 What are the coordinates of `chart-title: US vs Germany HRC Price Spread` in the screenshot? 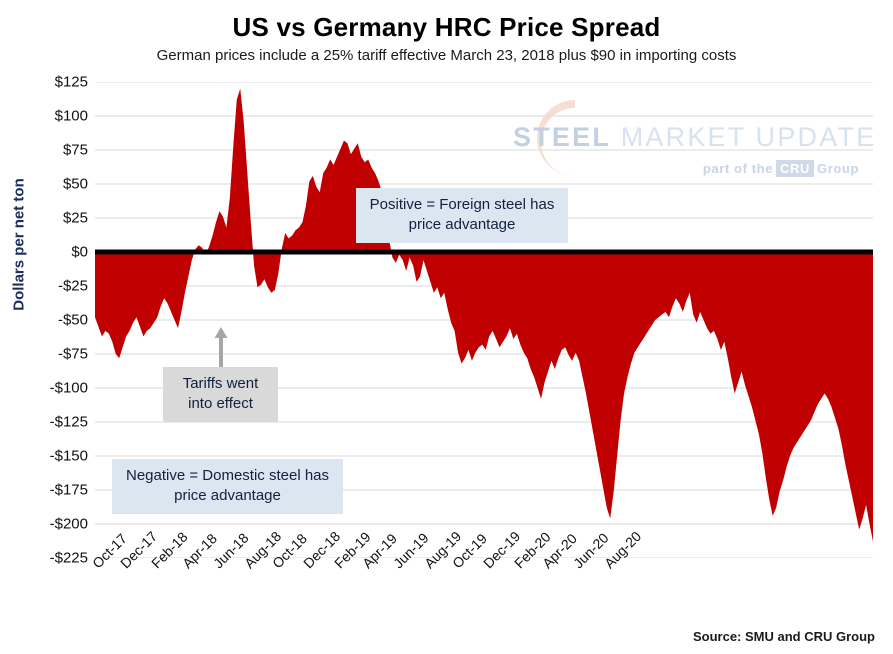 It's located at (446, 27).